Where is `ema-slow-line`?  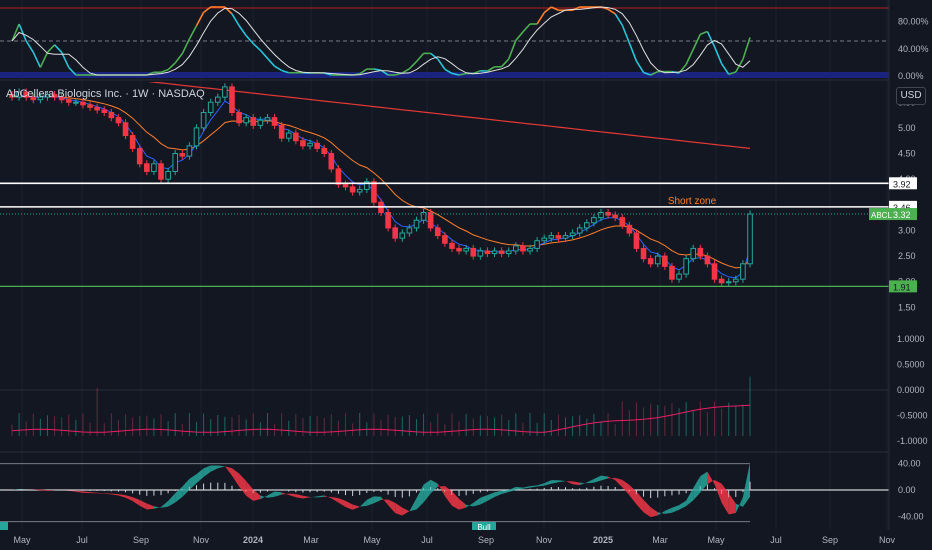
ema-slow-line is located at coordinates (449, 115).